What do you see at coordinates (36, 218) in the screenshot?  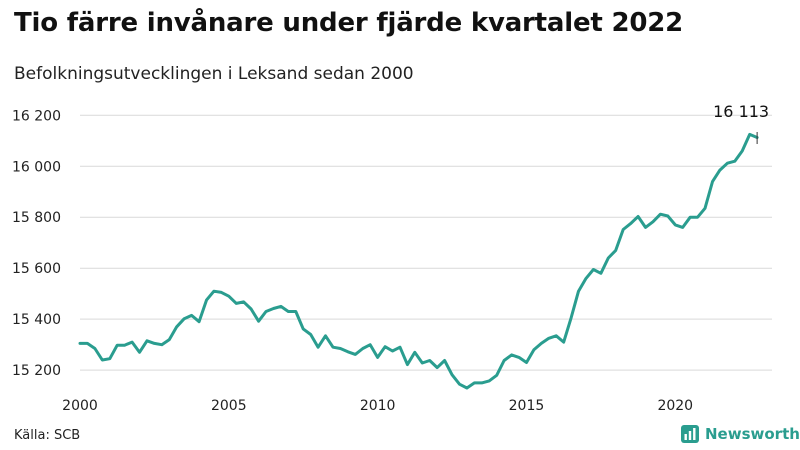 I see `y-tick-label: 15 800` at bounding box center [36, 218].